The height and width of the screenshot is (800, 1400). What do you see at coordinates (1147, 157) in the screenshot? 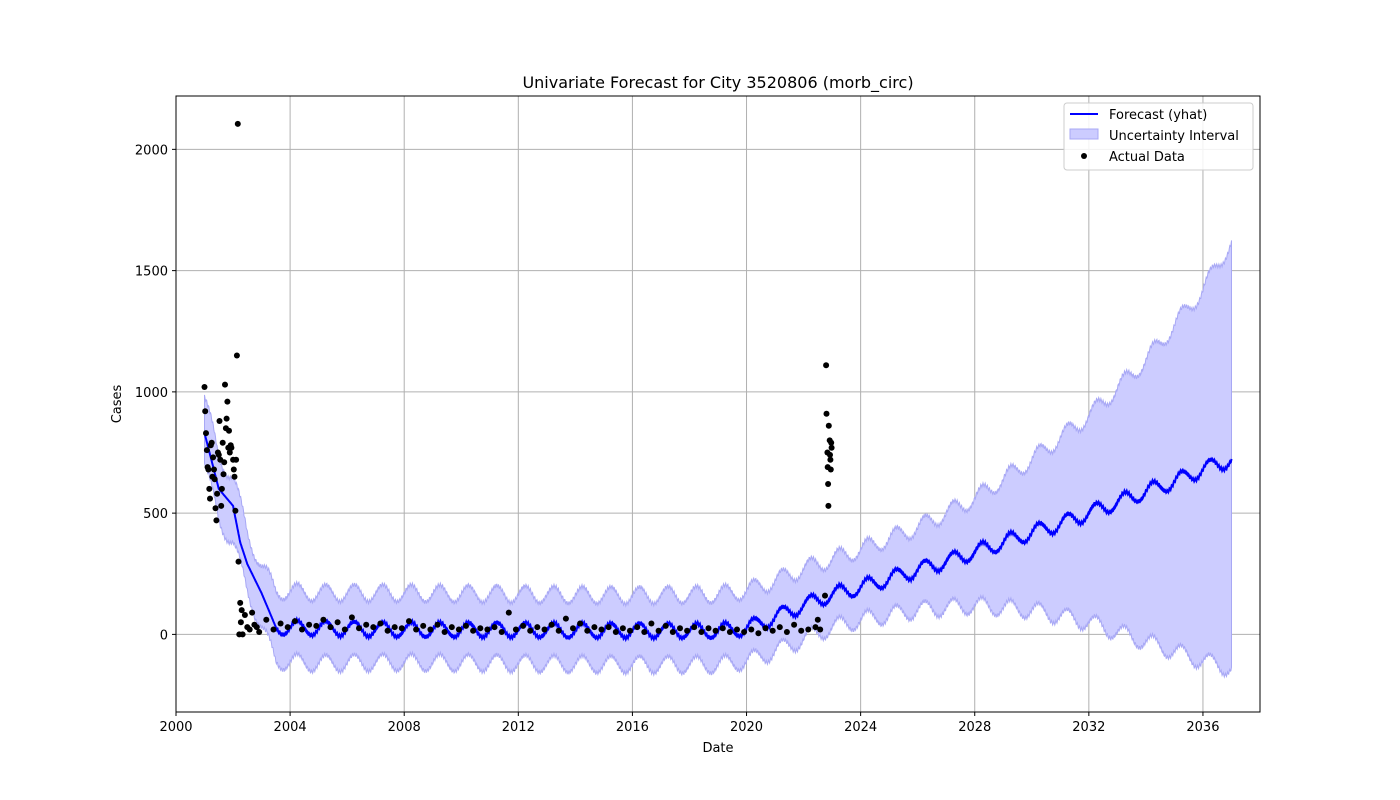
I see `legend-actual-label: Actual Data` at bounding box center [1147, 157].